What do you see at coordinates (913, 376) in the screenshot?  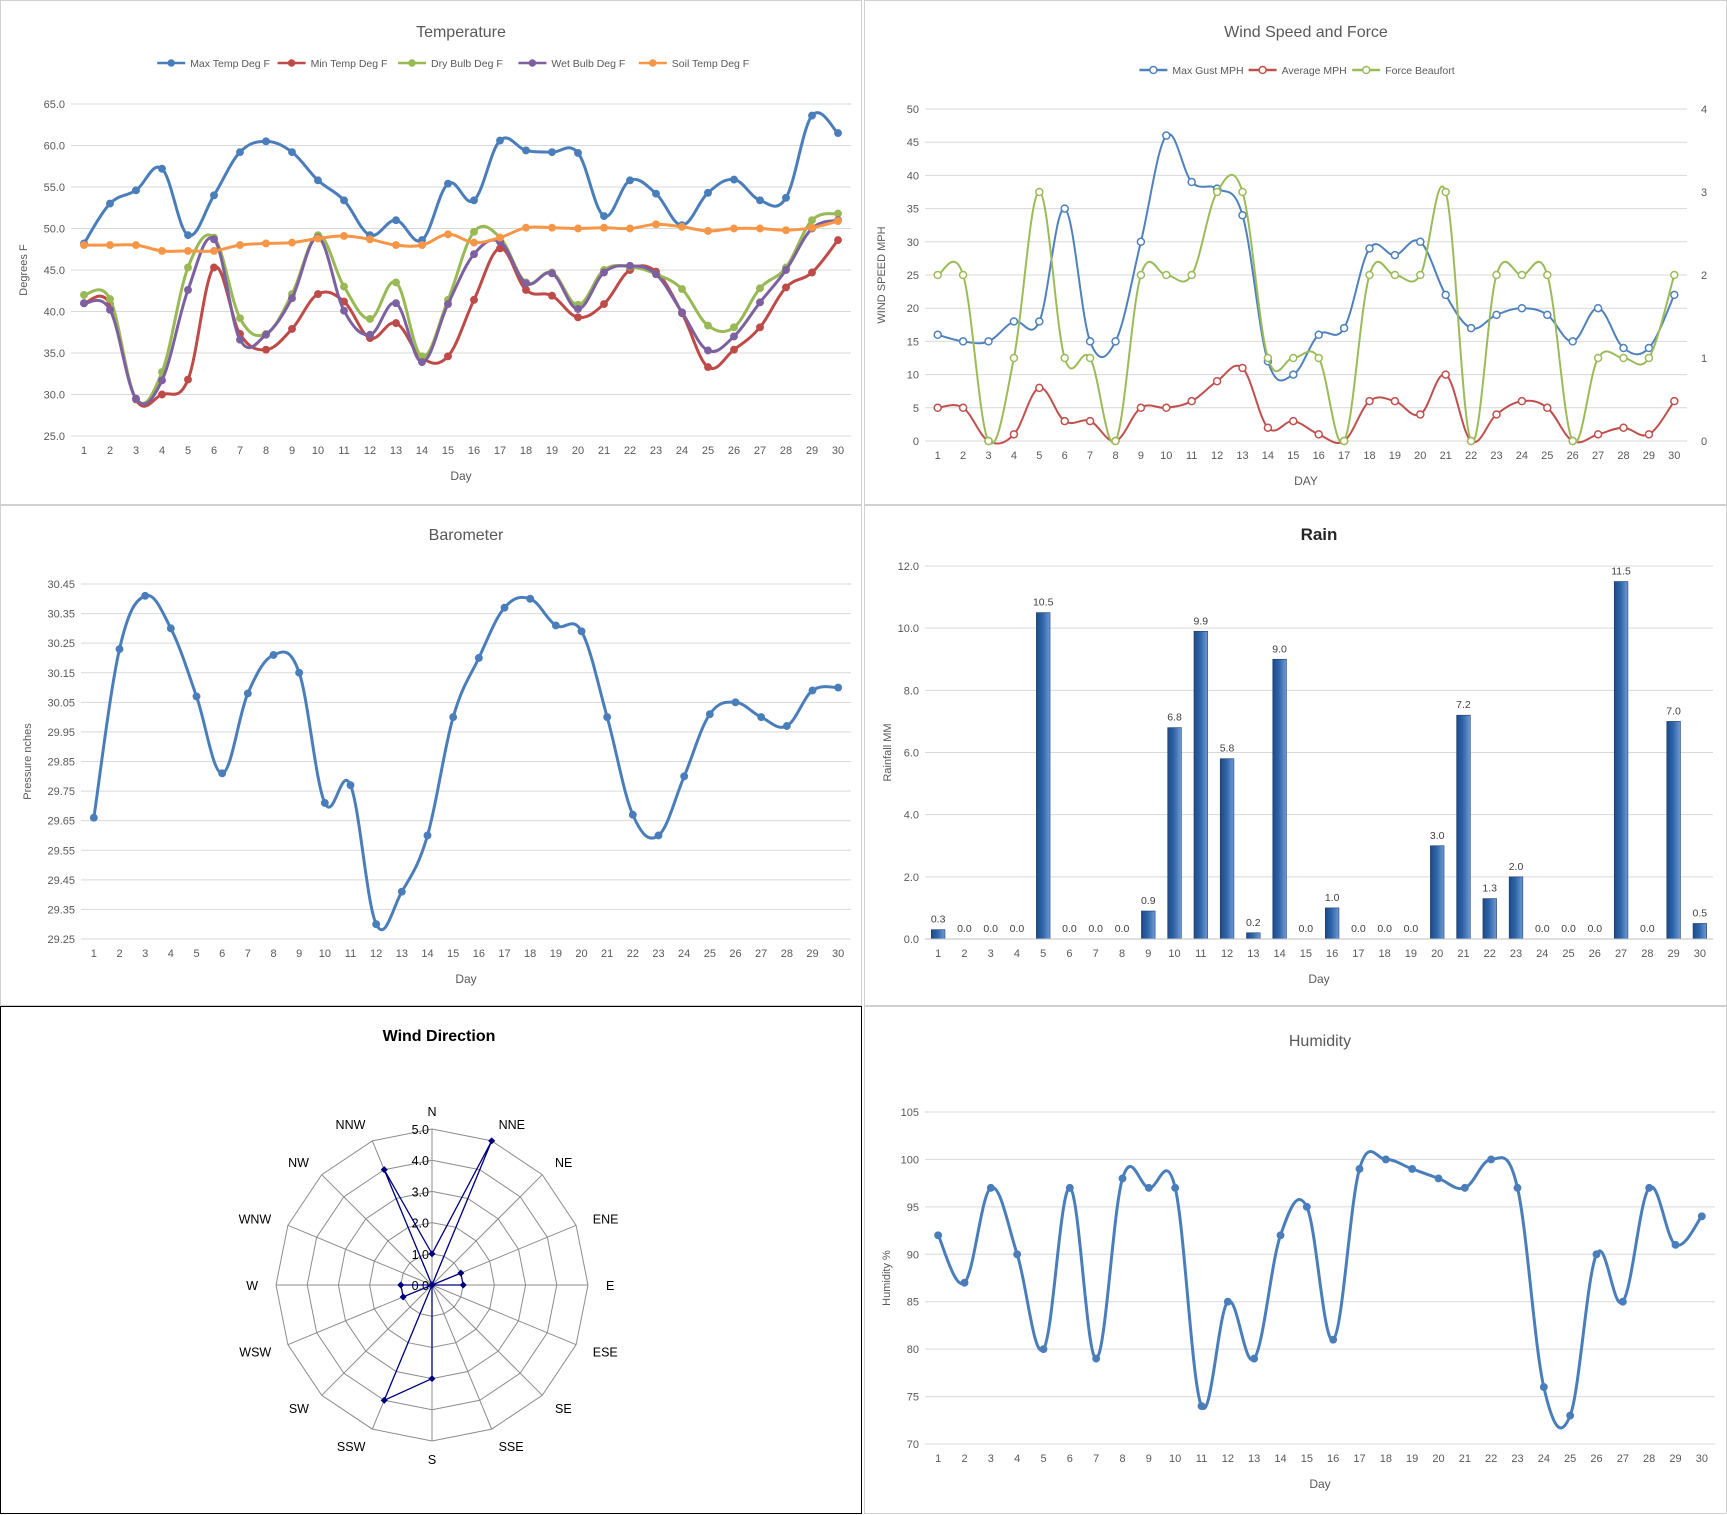 I see `y-tick-label: 10` at bounding box center [913, 376].